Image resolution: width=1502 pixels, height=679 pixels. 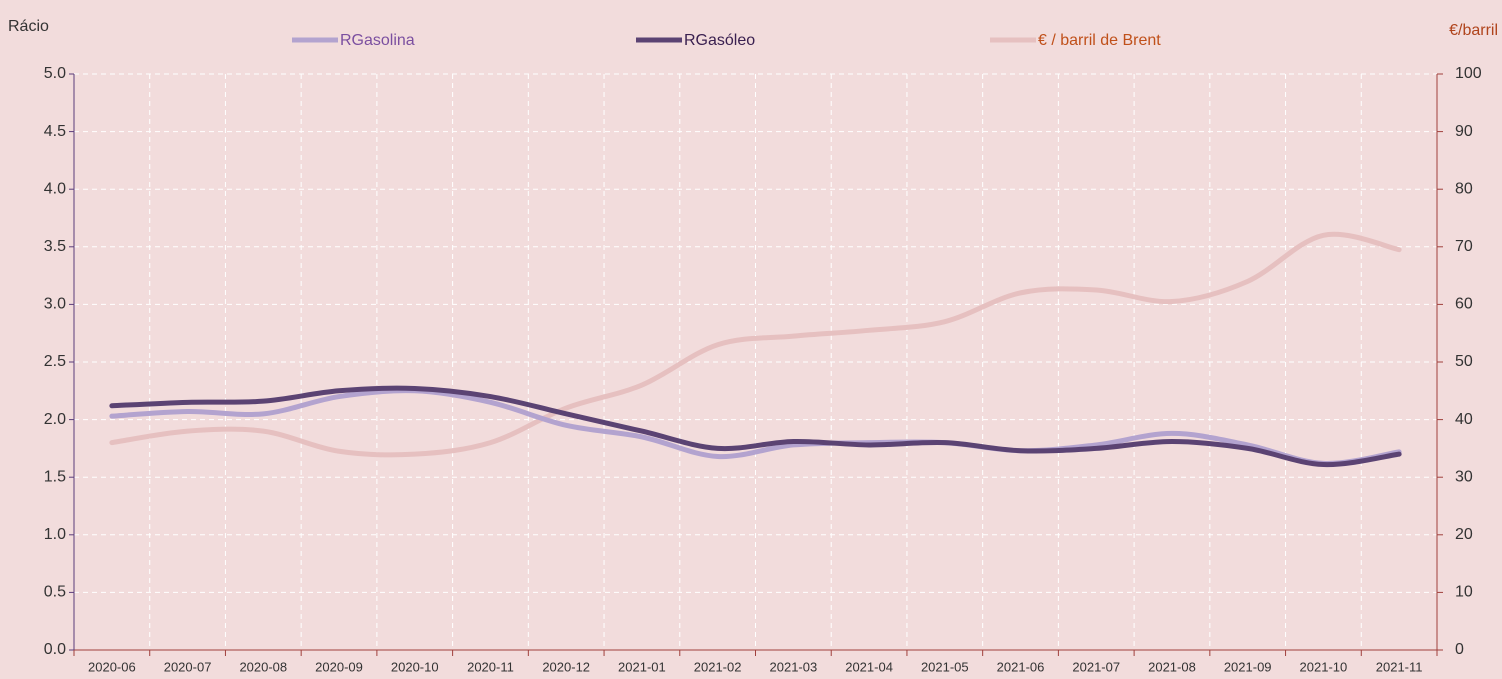 I want to click on y-tick-label: 4.0, so click(x=55, y=188).